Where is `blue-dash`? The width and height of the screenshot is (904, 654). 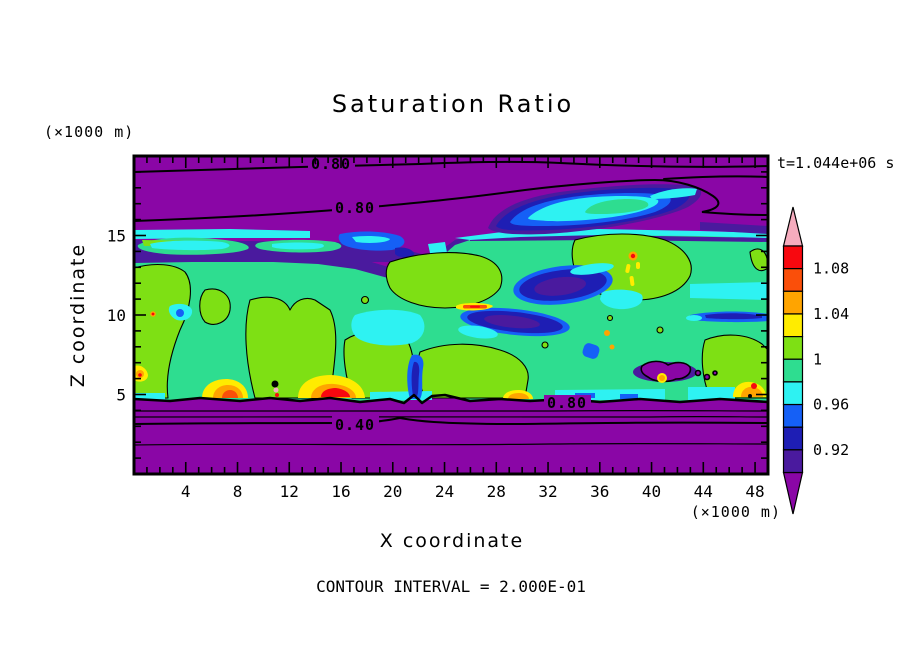
blue-dash is located at coordinates (629, 396).